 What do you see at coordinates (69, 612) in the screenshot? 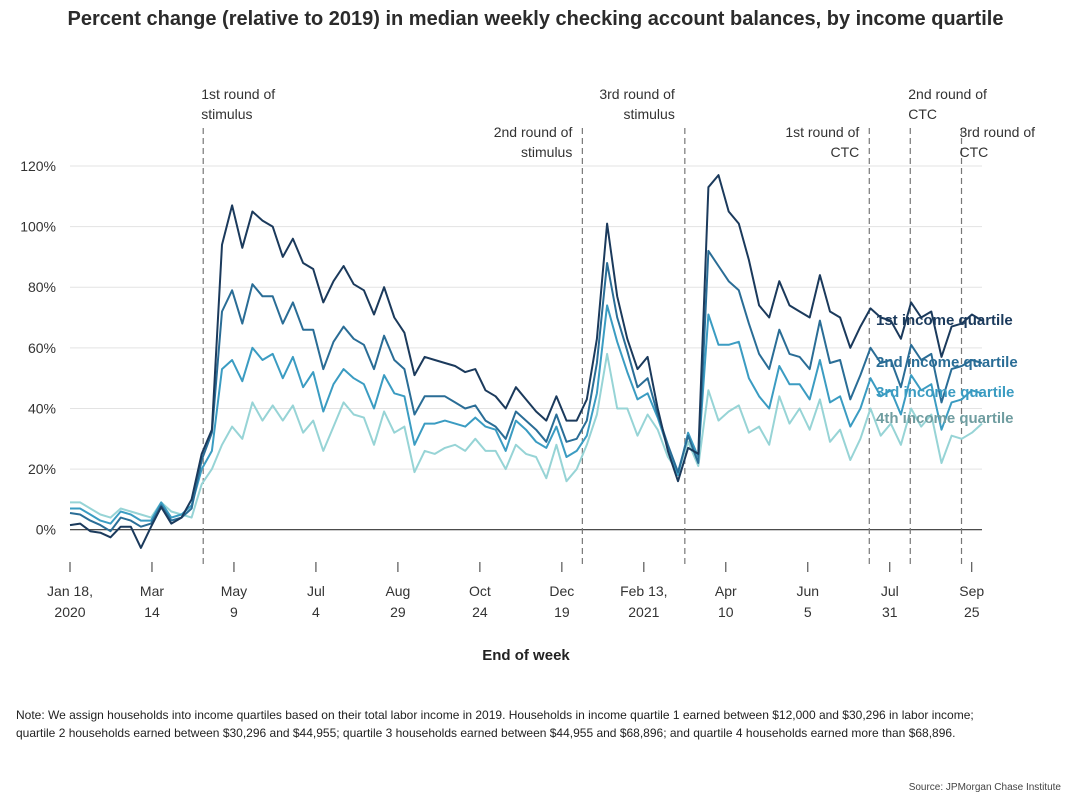
I see `x-tick-label: 2020` at bounding box center [69, 612].